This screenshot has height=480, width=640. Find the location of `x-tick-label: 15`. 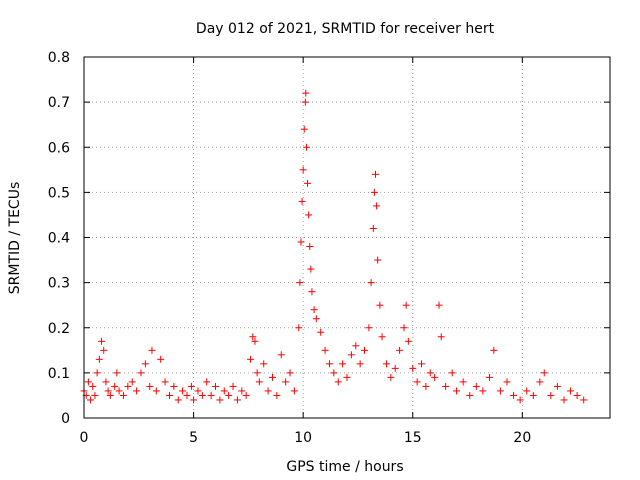

x-tick-label: 15 is located at coordinates (413, 438).